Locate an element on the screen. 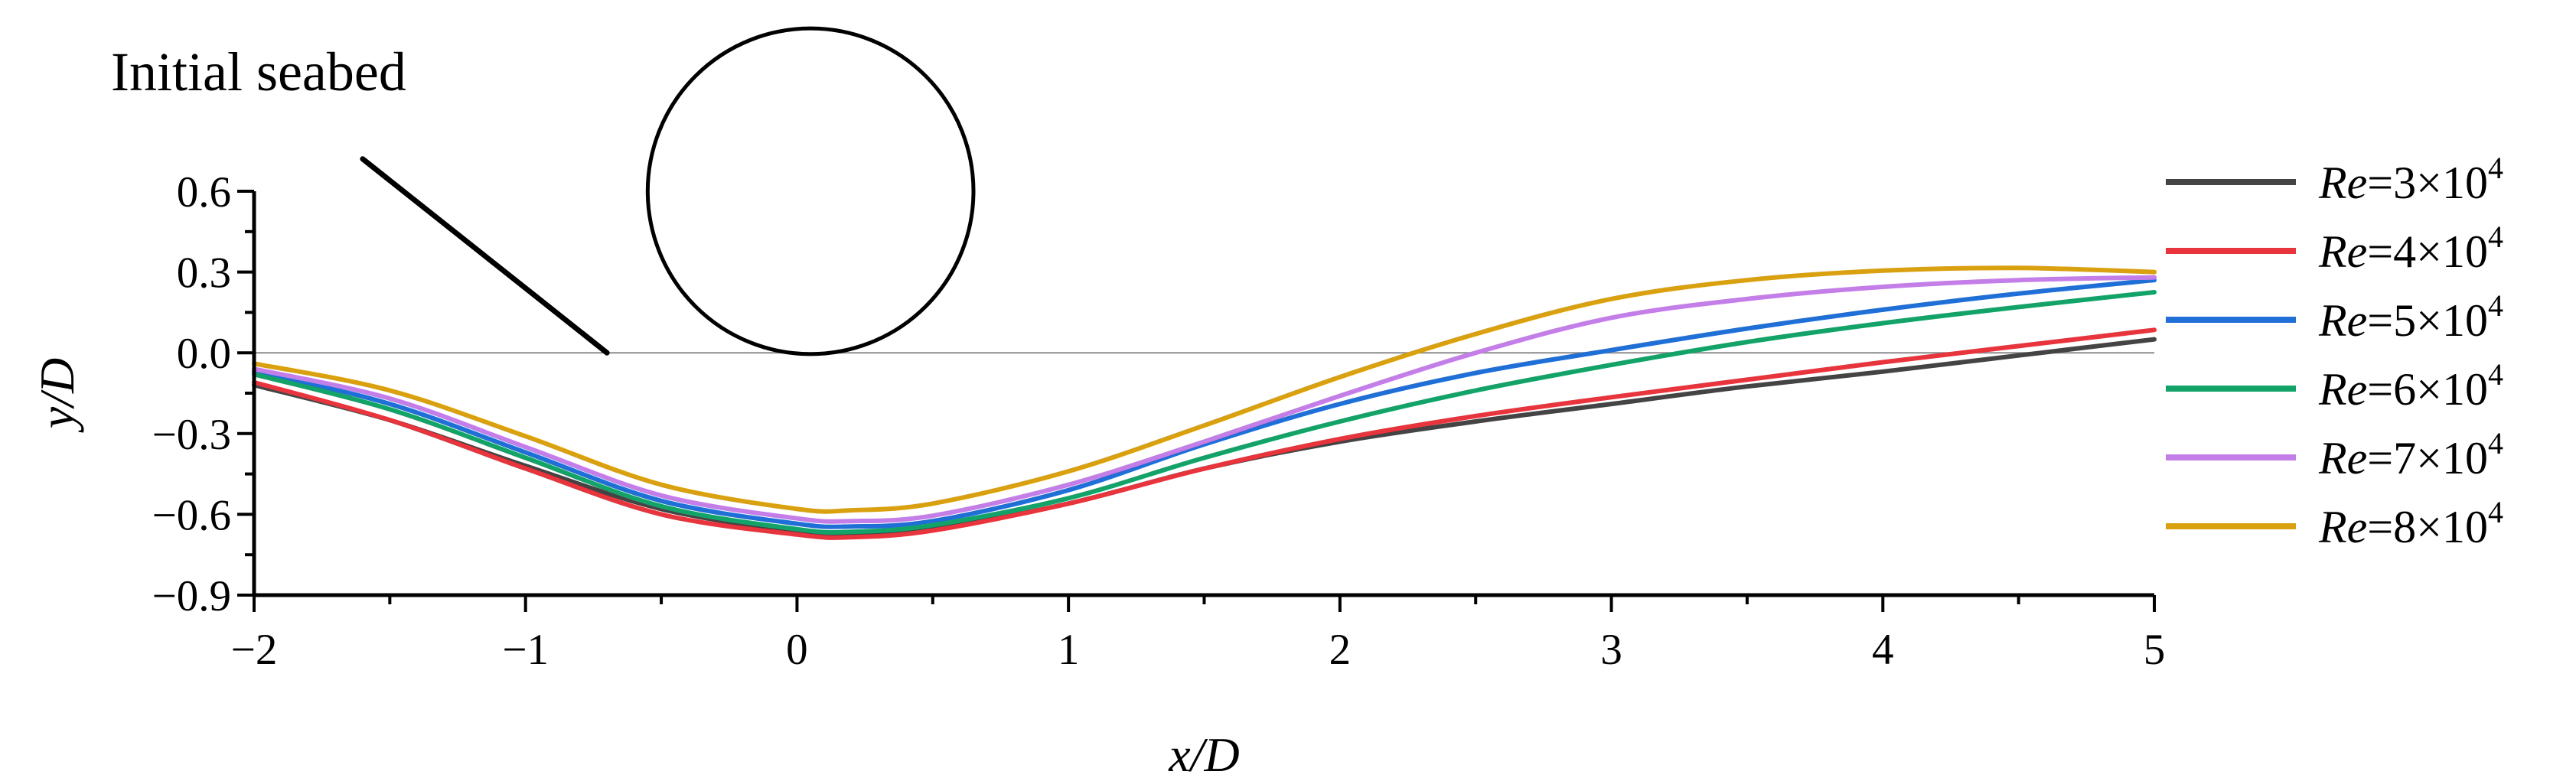 This screenshot has height=781, width=2576. x-axis-title: x/D is located at coordinates (1203, 754).